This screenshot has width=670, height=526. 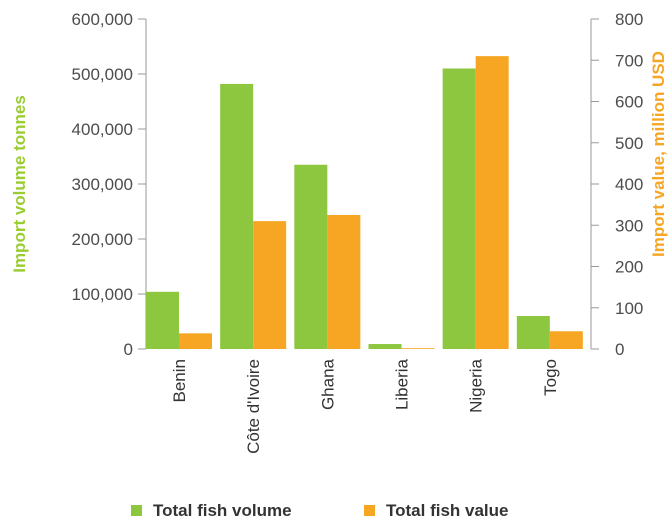 I want to click on category-label: Ghana, so click(x=327, y=384).